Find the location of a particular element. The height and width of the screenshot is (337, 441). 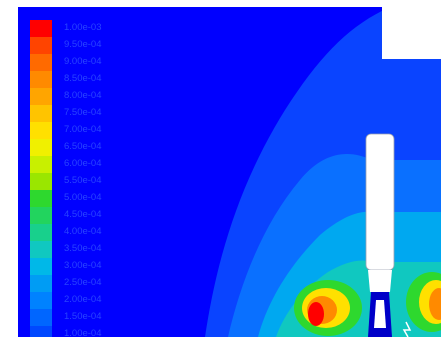

legend-label: 5.00e-04 is located at coordinates (83, 197).